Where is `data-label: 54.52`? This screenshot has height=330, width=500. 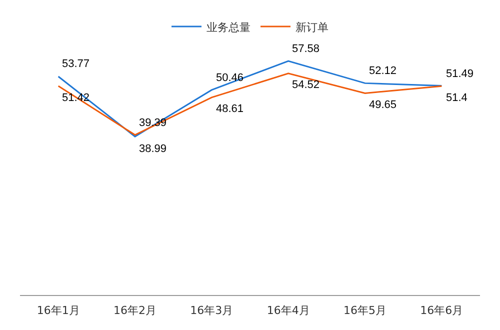 data-label: 54.52 is located at coordinates (306, 85).